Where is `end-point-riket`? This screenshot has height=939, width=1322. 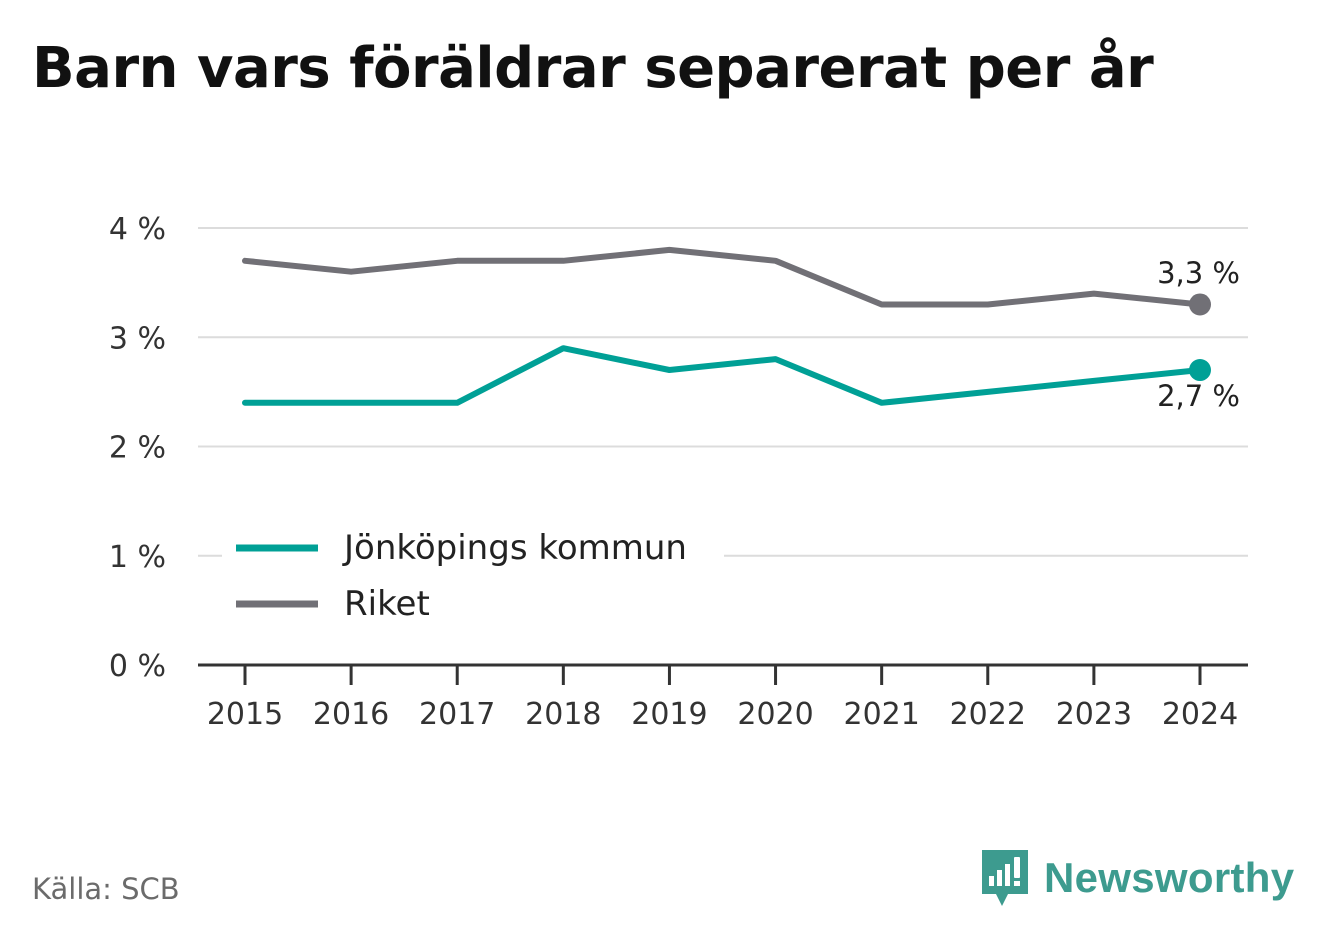 end-point-riket is located at coordinates (1200, 304).